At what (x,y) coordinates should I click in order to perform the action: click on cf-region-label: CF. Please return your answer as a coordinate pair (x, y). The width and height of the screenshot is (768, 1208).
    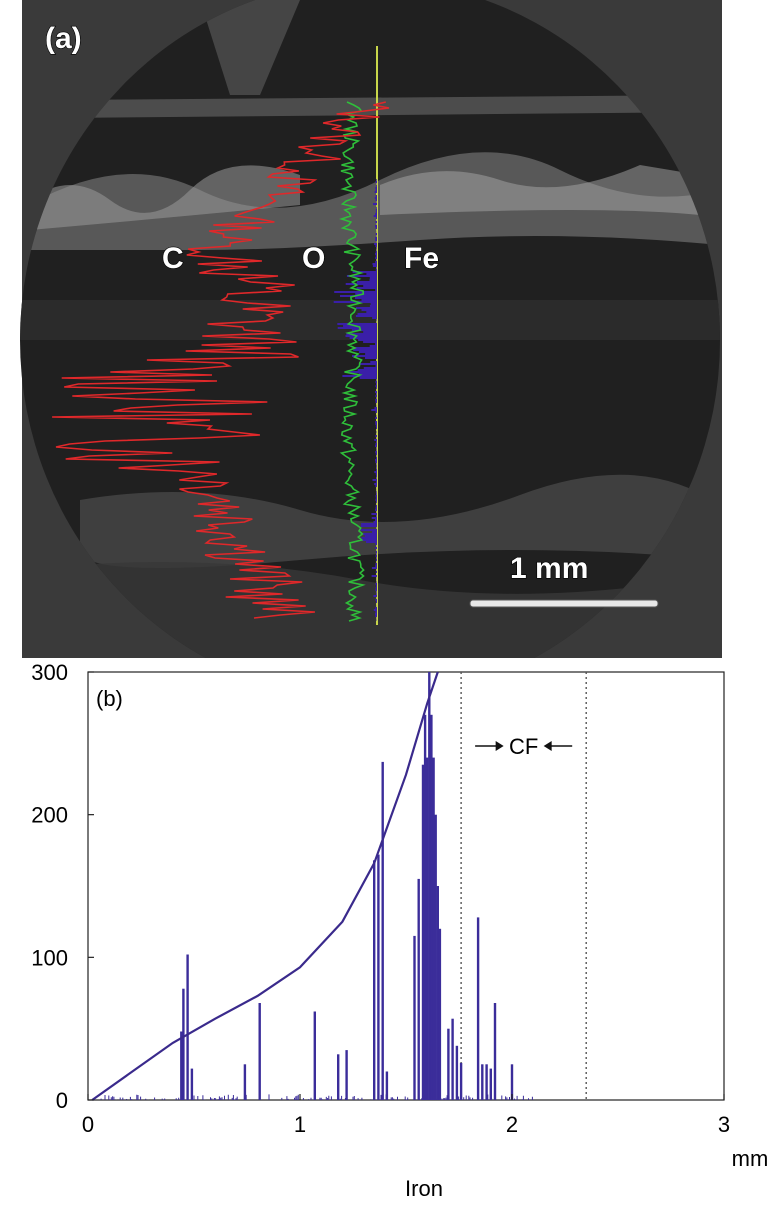
    Looking at the image, I should click on (523, 746).